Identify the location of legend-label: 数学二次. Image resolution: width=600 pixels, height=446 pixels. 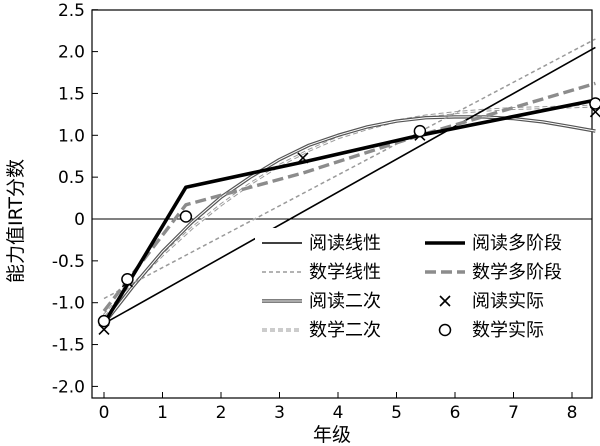
(345, 330).